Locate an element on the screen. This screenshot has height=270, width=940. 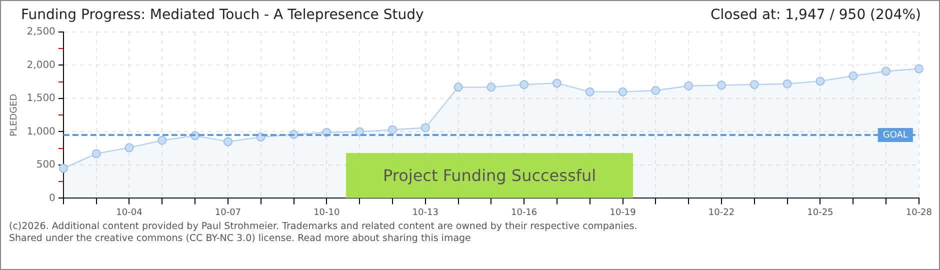
x-tick-label: 10-28 is located at coordinates (919, 213).